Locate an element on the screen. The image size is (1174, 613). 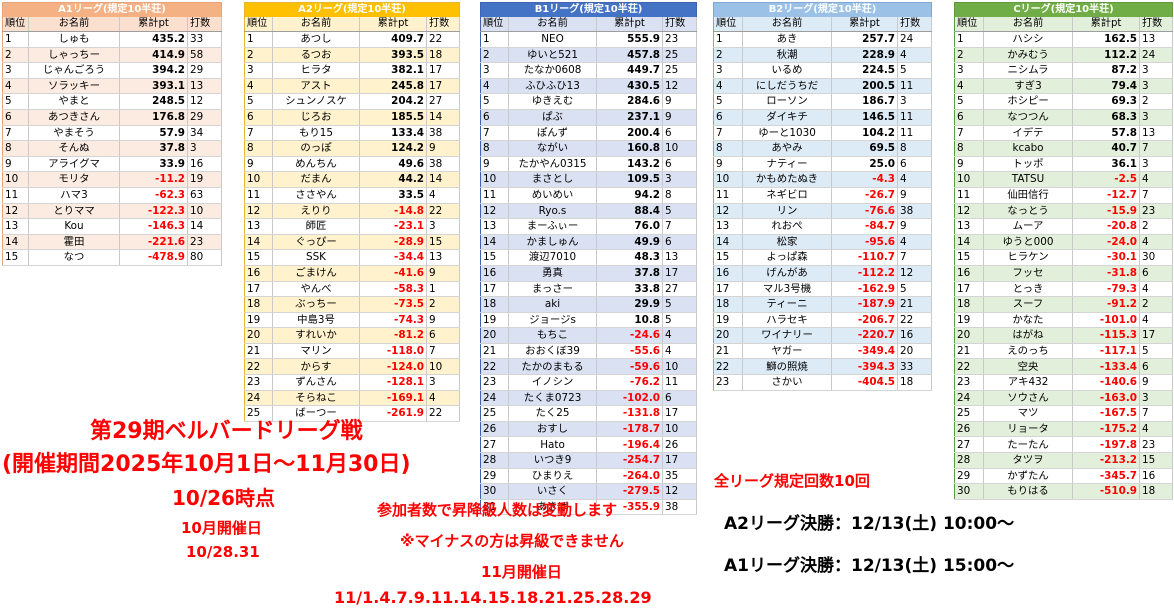
name-cell: シュンノスケ is located at coordinates (316, 101).